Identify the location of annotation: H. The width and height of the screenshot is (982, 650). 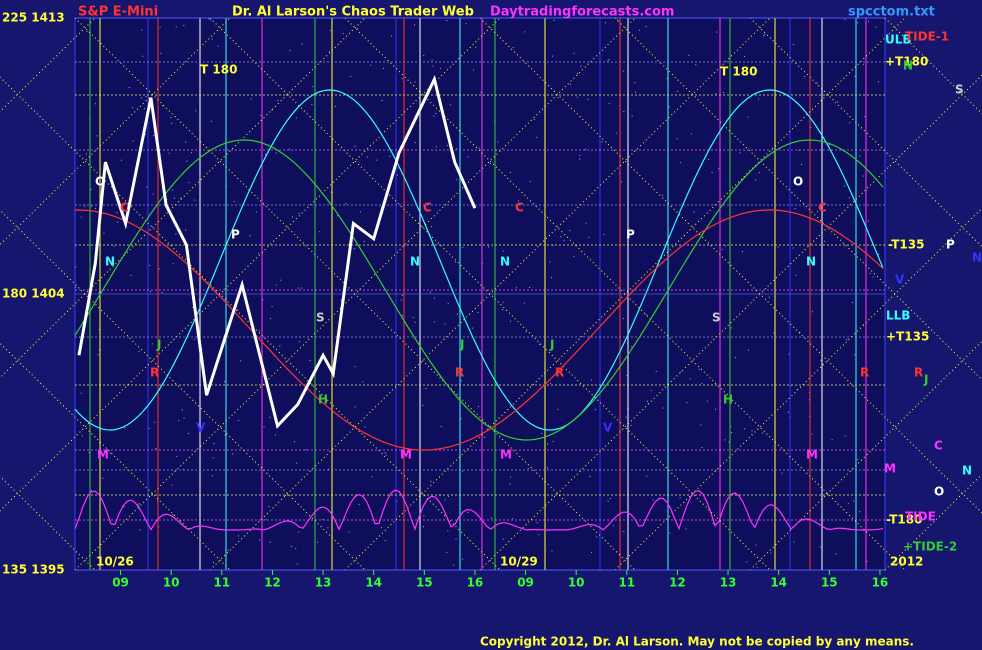
(728, 400).